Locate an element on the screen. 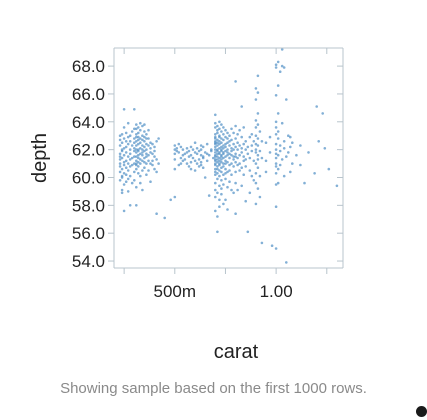  x-axis-title: carat is located at coordinates (236, 352).